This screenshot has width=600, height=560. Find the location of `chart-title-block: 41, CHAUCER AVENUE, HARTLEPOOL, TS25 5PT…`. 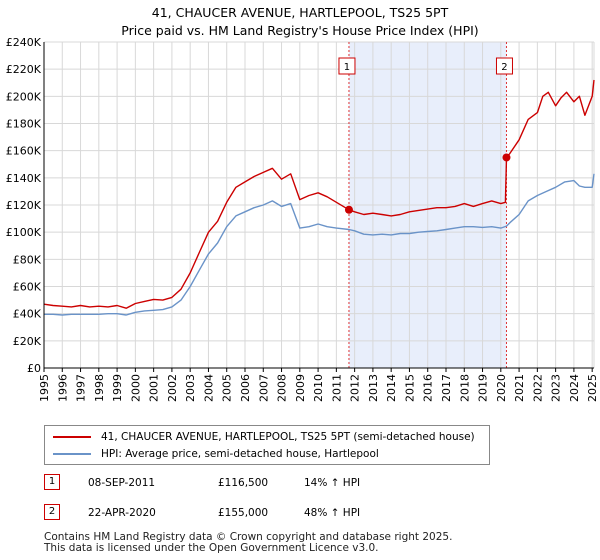

chart-title-block: 41, CHAUCER AVENUE, HARTLEPOOL, TS25 5PT… is located at coordinates (300, 22).